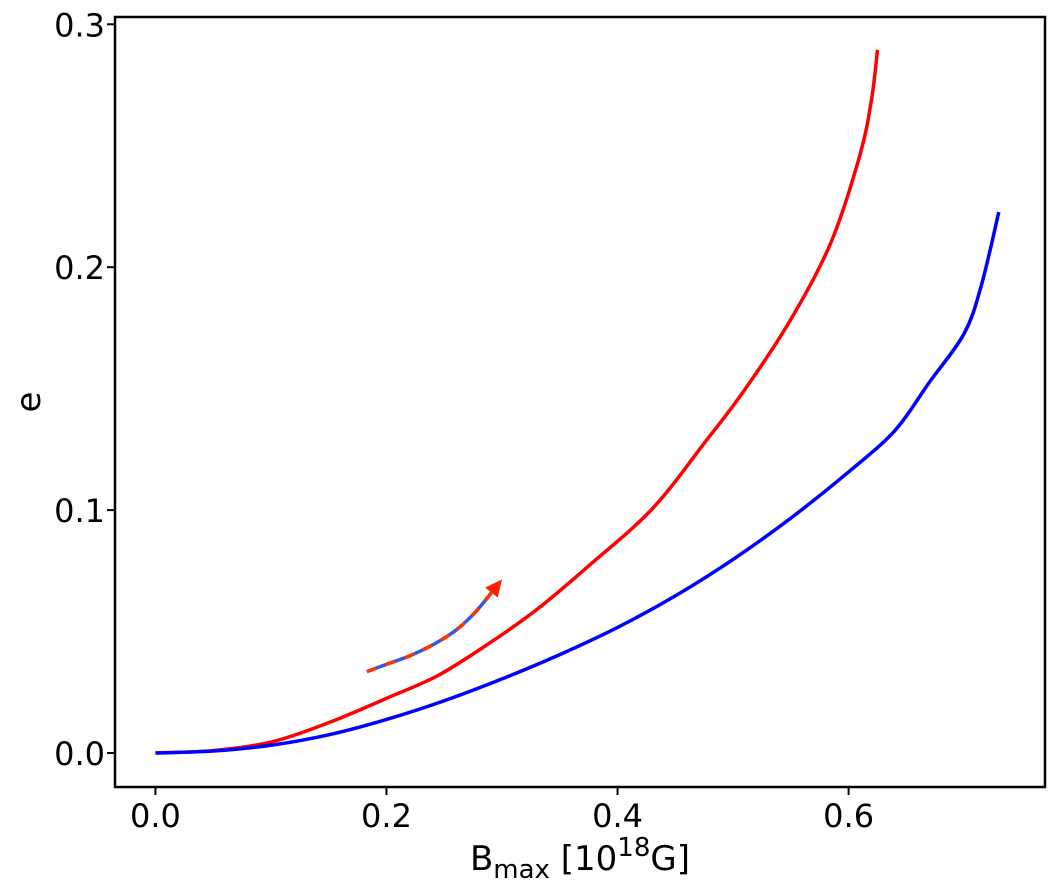  I want to click on x-axis-label-base: B, so click(481, 859).